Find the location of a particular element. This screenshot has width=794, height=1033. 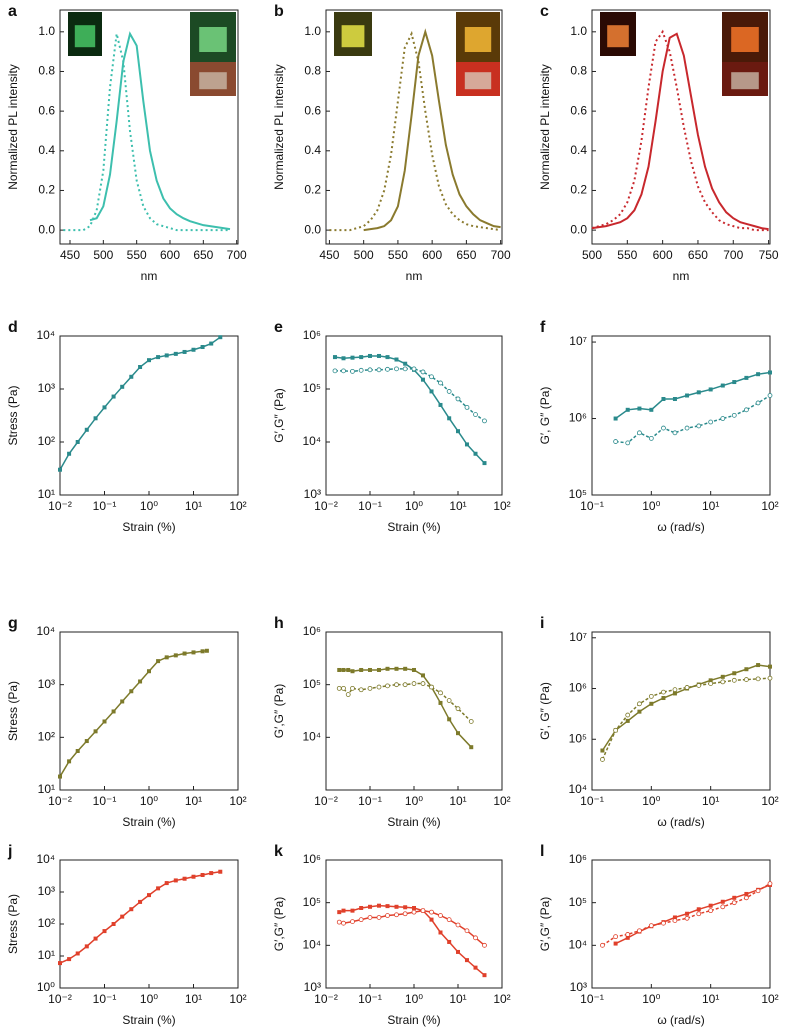

y-tick-label: 10¹ is located at coordinates (46, 955).